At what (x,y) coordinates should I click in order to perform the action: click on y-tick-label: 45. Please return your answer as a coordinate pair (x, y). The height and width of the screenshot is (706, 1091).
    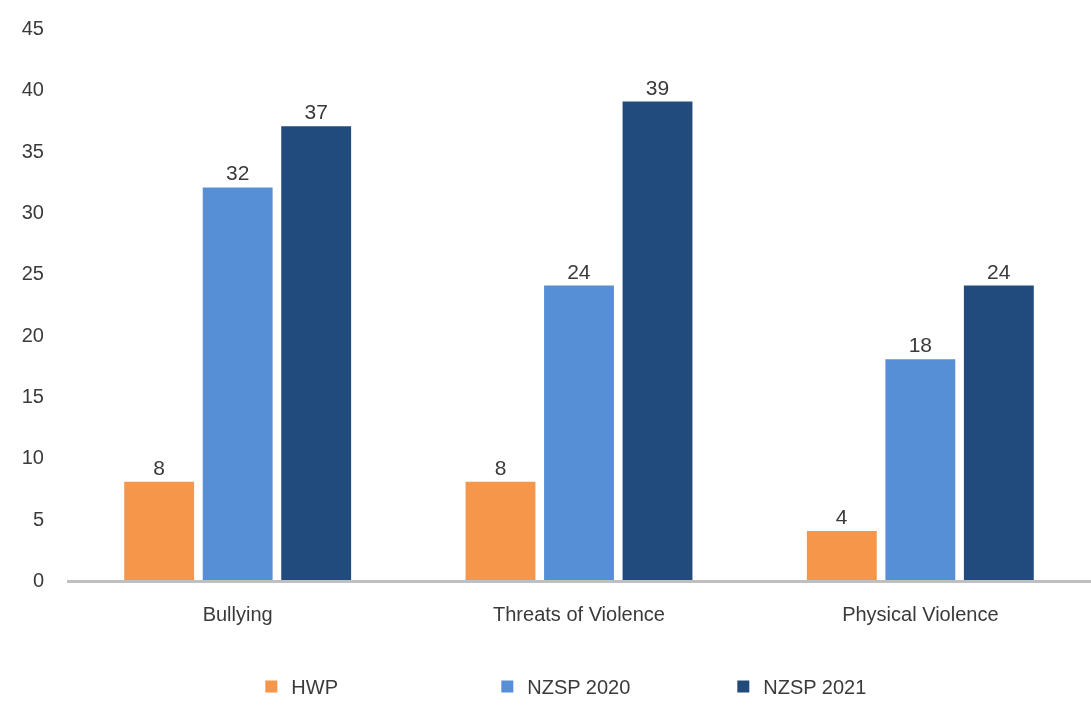
    Looking at the image, I should click on (32, 28).